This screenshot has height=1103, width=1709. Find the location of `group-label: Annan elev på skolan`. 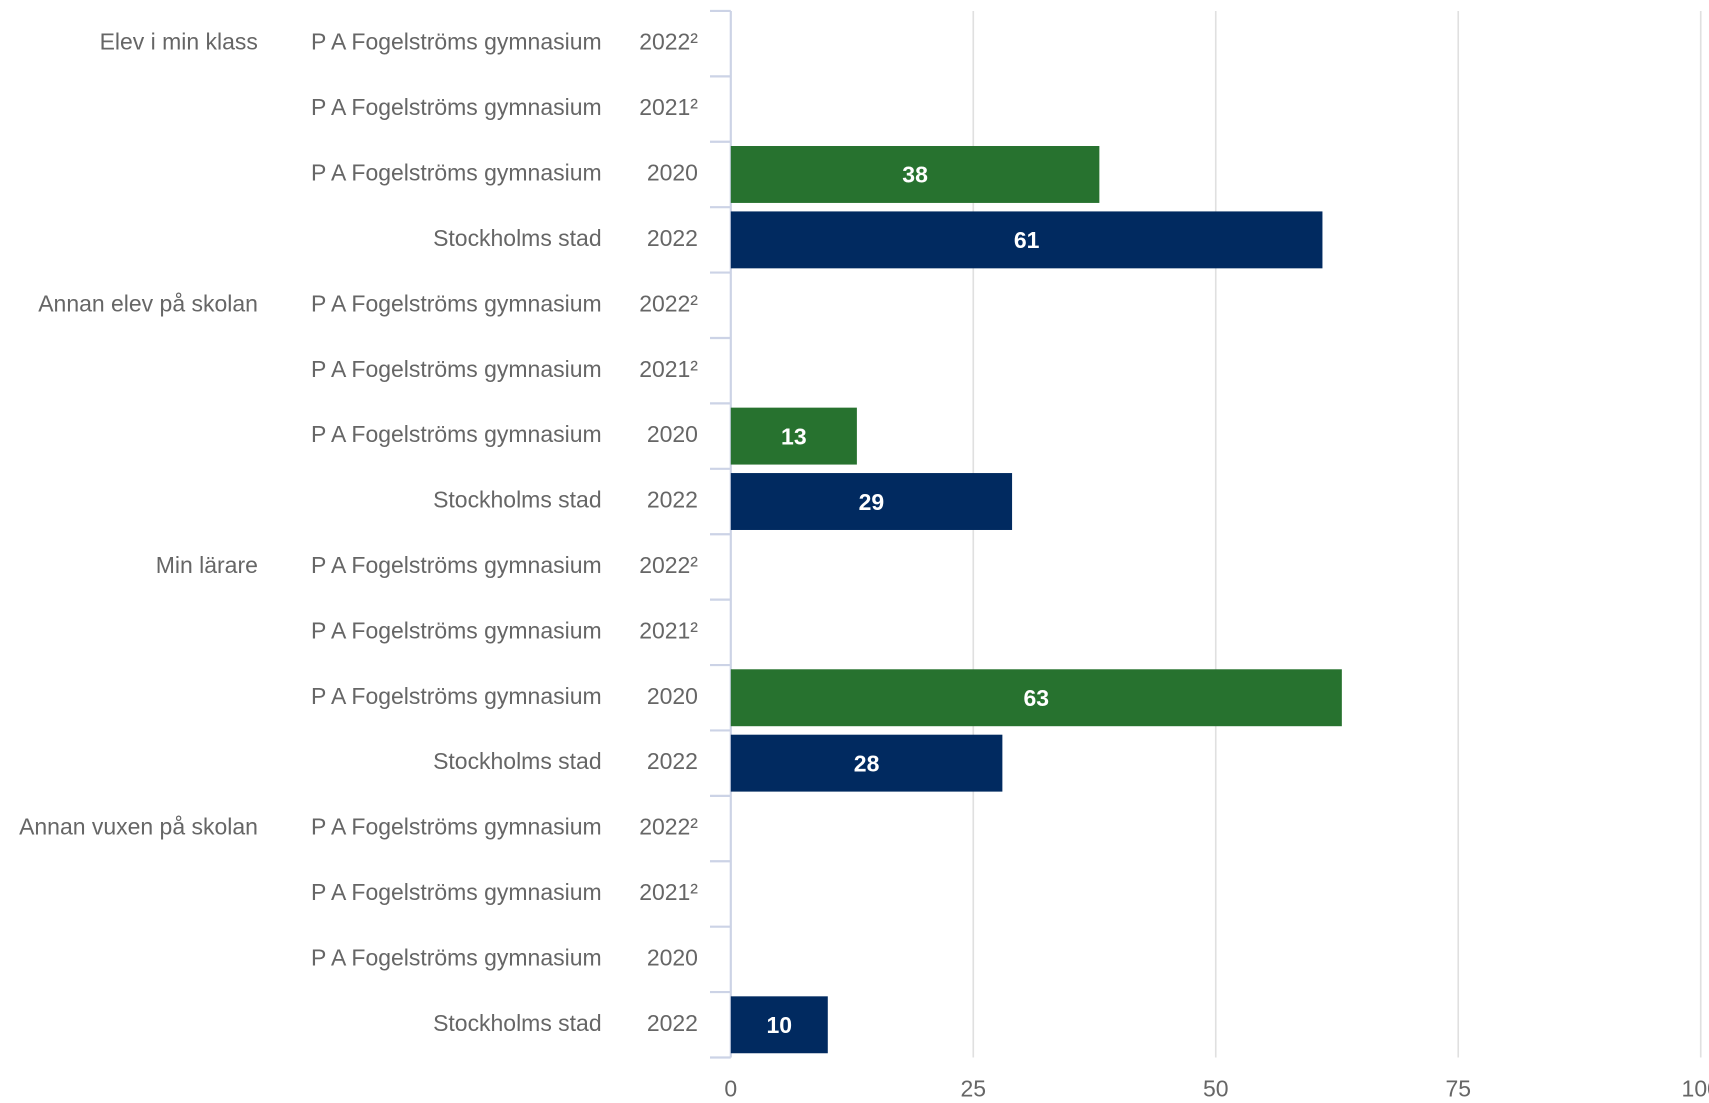

group-label: Annan elev på skolan is located at coordinates (148, 303).